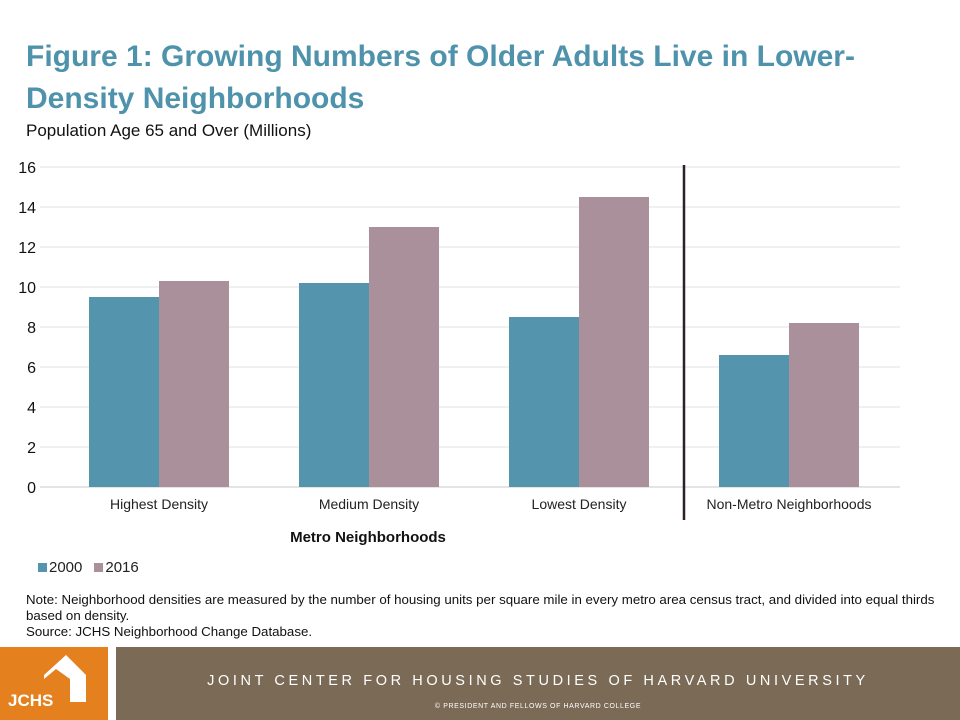 The width and height of the screenshot is (960, 720). Describe the element at coordinates (122, 567) in the screenshot. I see `legend-label-2016: 2016` at that location.